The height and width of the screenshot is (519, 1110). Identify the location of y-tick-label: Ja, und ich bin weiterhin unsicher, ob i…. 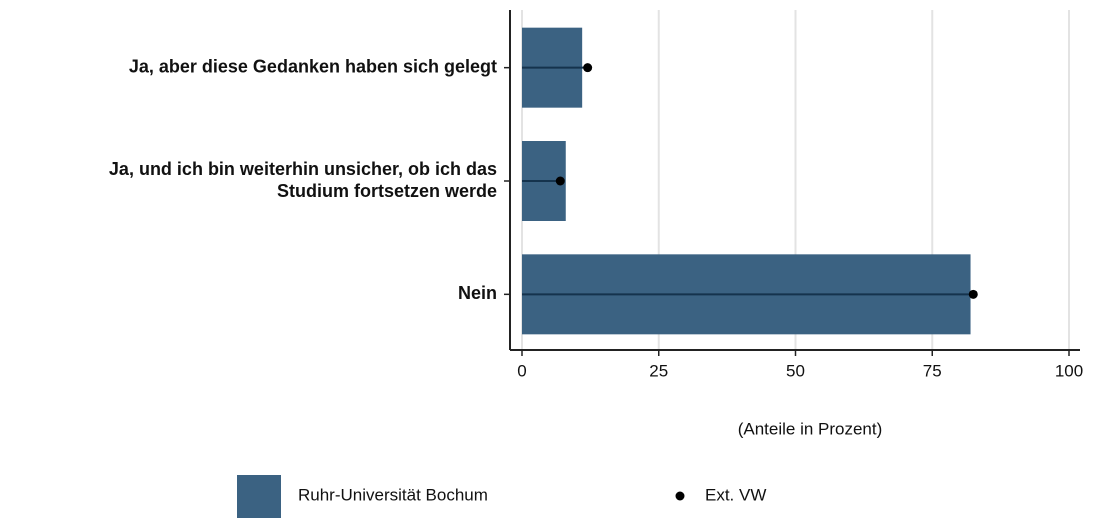
(303, 180).